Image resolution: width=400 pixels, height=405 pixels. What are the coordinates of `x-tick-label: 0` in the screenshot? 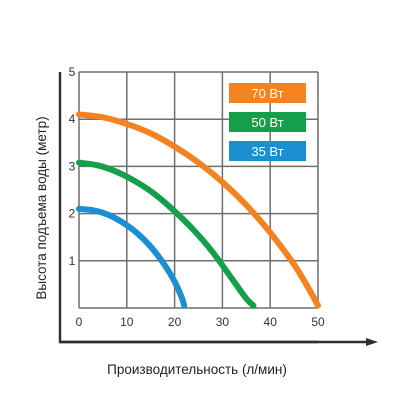 It's located at (79, 322).